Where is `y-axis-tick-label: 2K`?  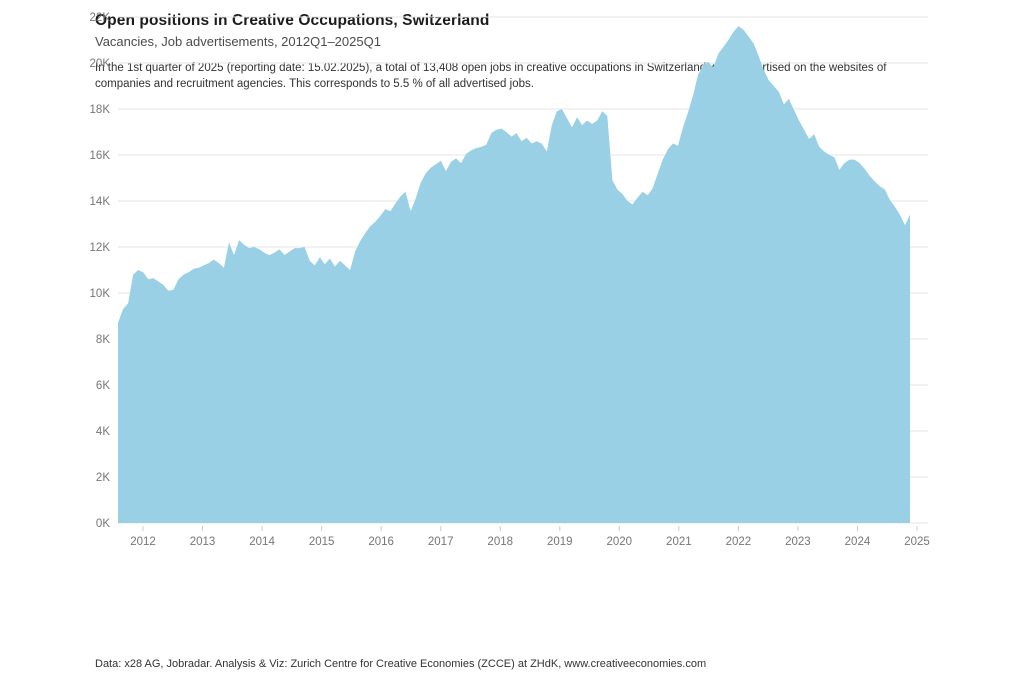 y-axis-tick-label: 2K is located at coordinates (103, 478).